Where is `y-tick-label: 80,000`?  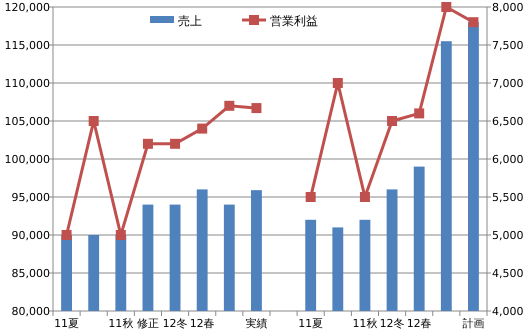 y-tick-label: 80,000 is located at coordinates (31, 311).